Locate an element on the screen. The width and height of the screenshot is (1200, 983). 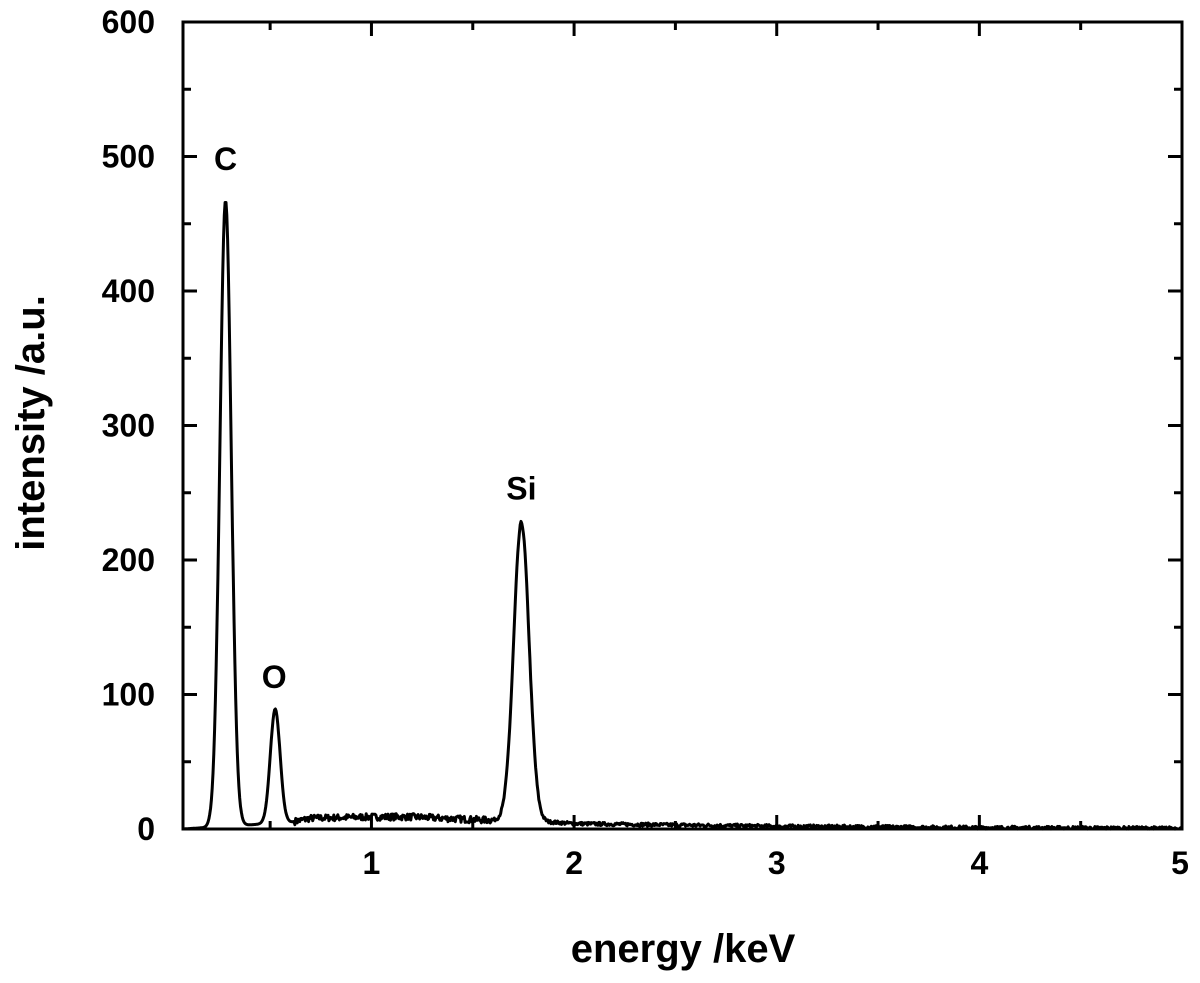
x-axis-title: energy /keV is located at coordinates (683, 949).